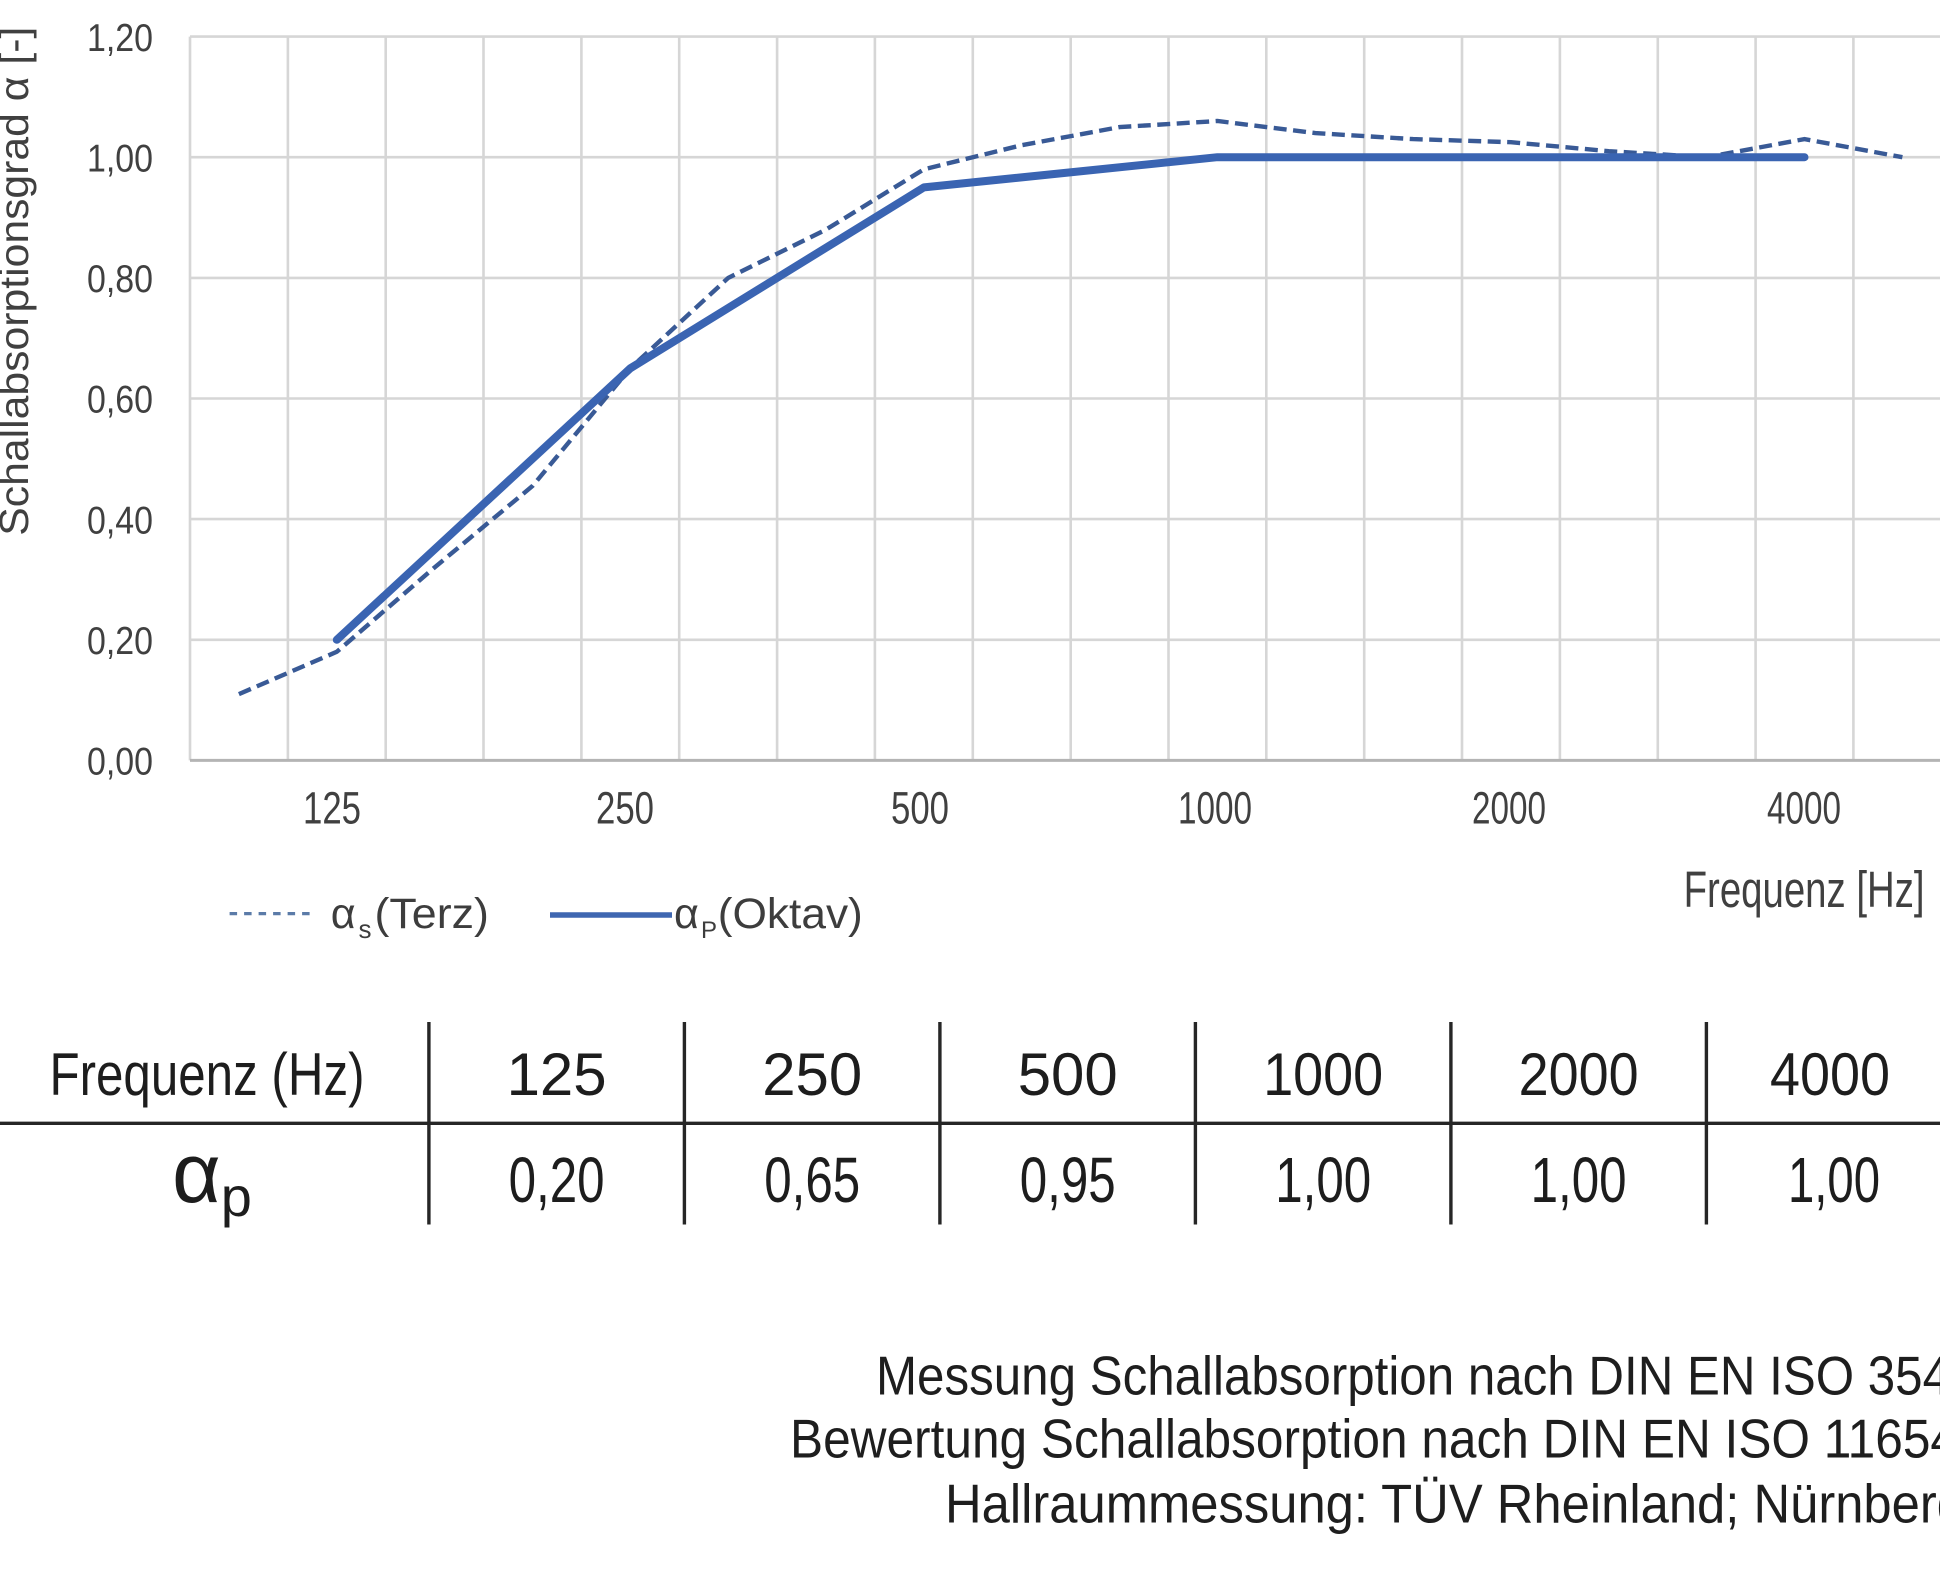  Describe the element at coordinates (120, 279) in the screenshot. I see `svg-text: 0,80` at that location.